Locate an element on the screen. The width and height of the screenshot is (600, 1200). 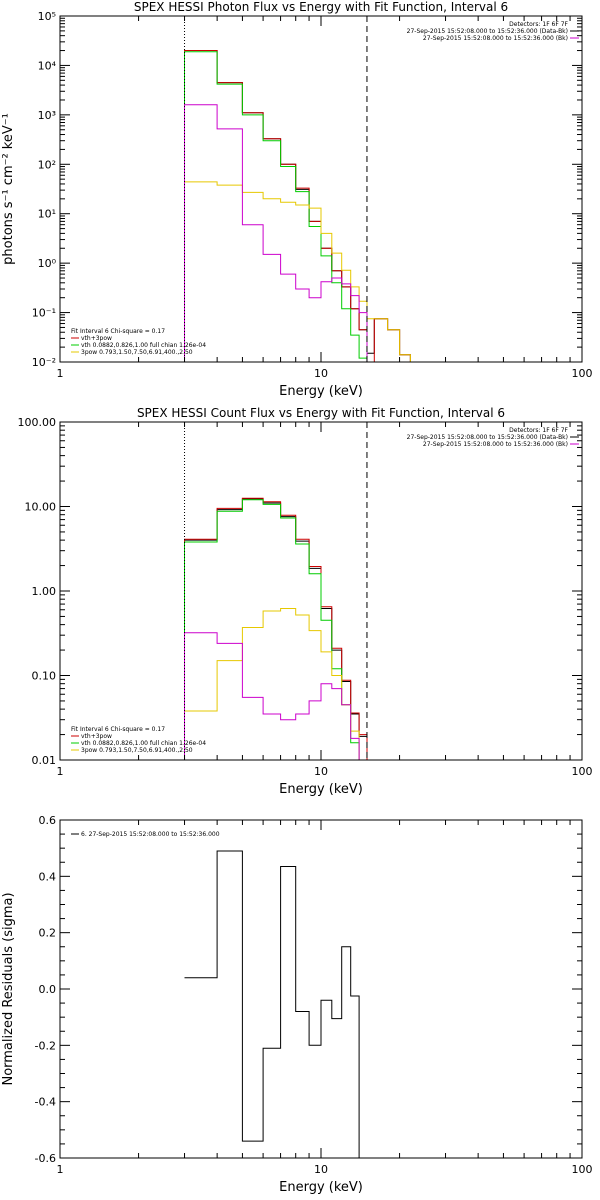
y-tick-label: 0.10 is located at coordinates (44, 676).